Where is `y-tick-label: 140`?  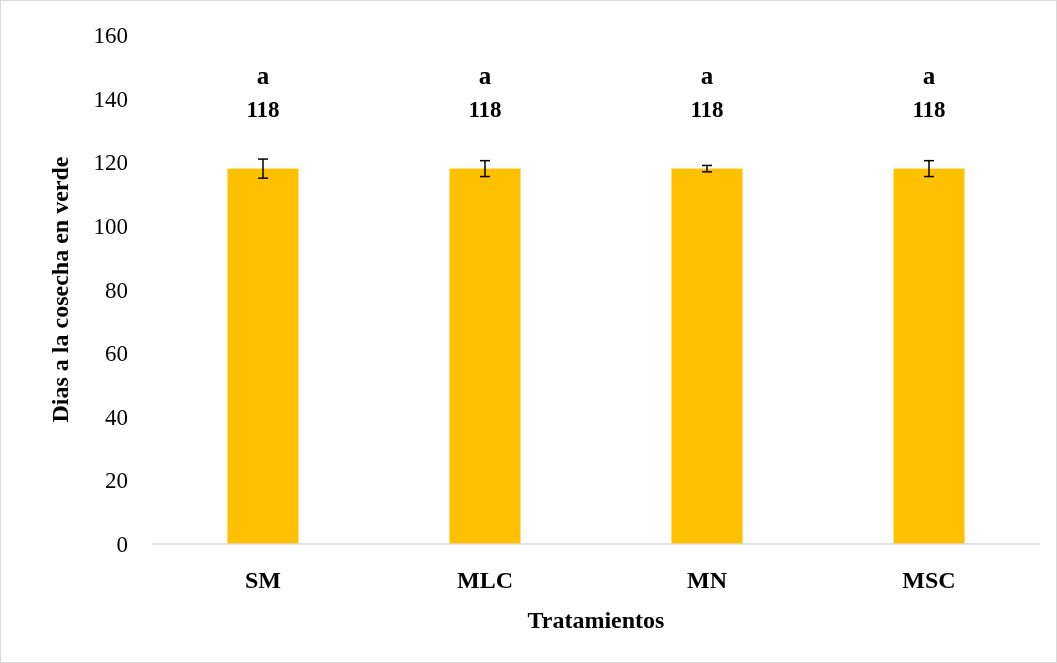 y-tick-label: 140 is located at coordinates (110, 99).